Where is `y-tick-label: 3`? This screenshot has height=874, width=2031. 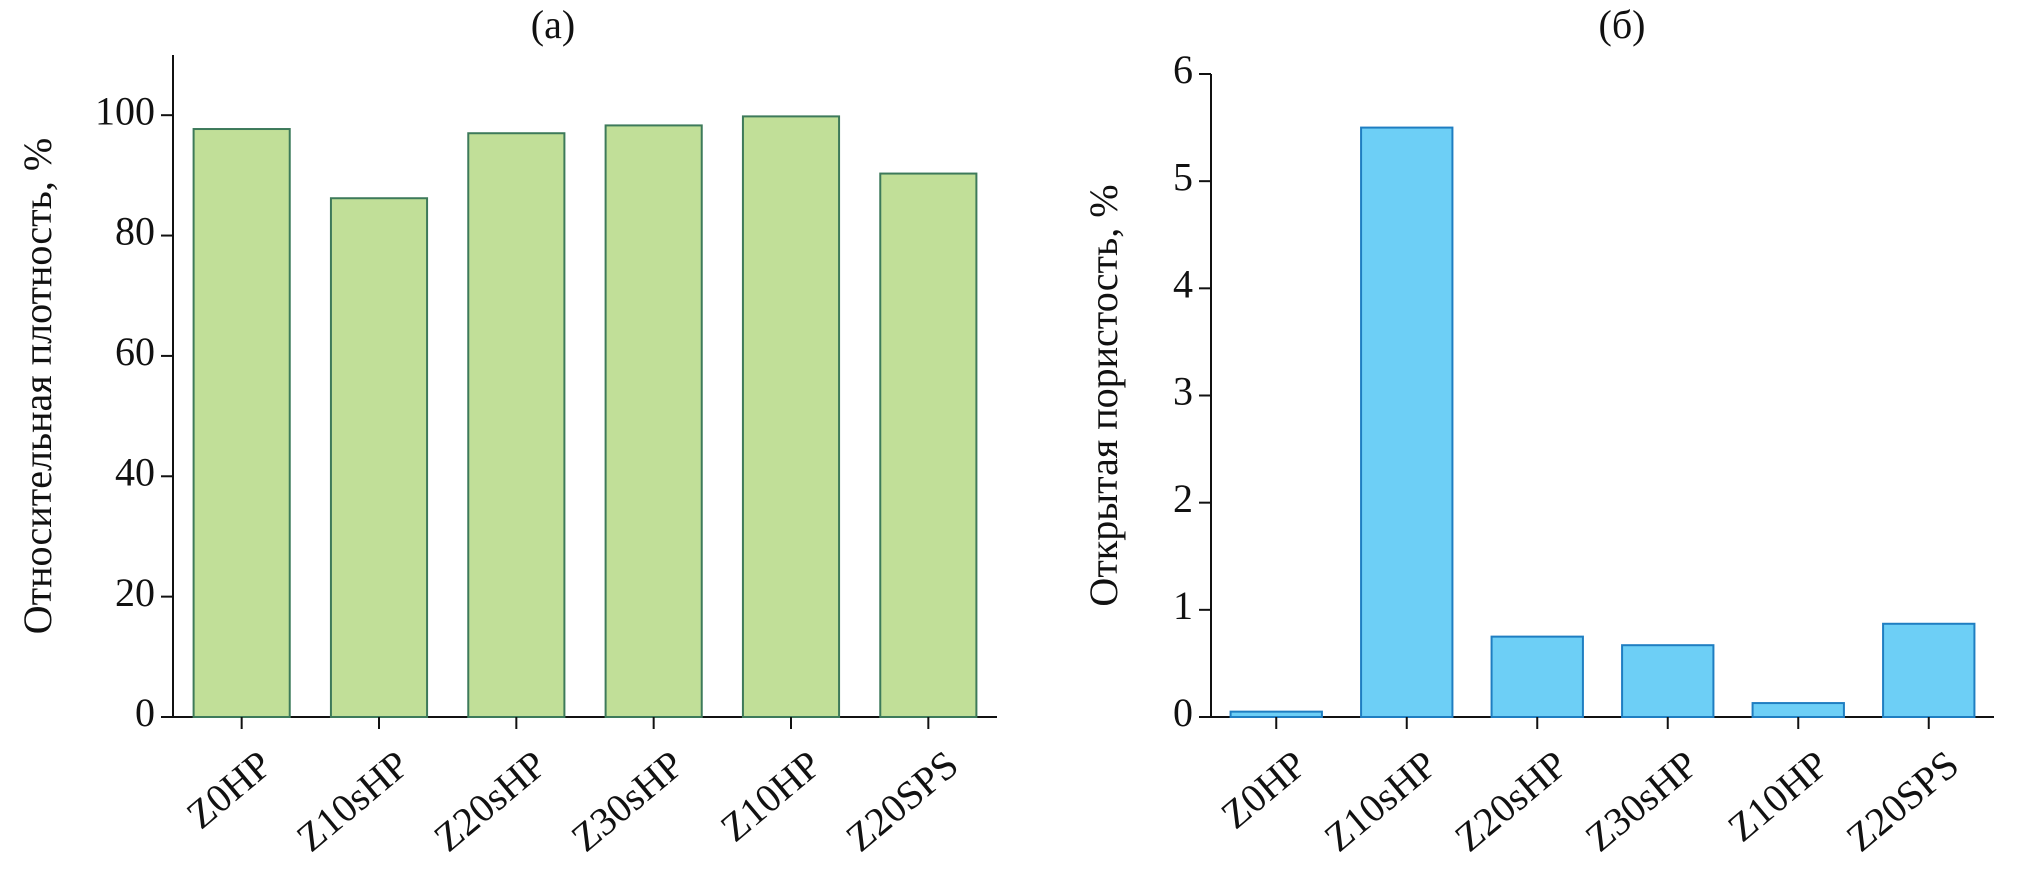
y-tick-label: 3 is located at coordinates (1183, 391).